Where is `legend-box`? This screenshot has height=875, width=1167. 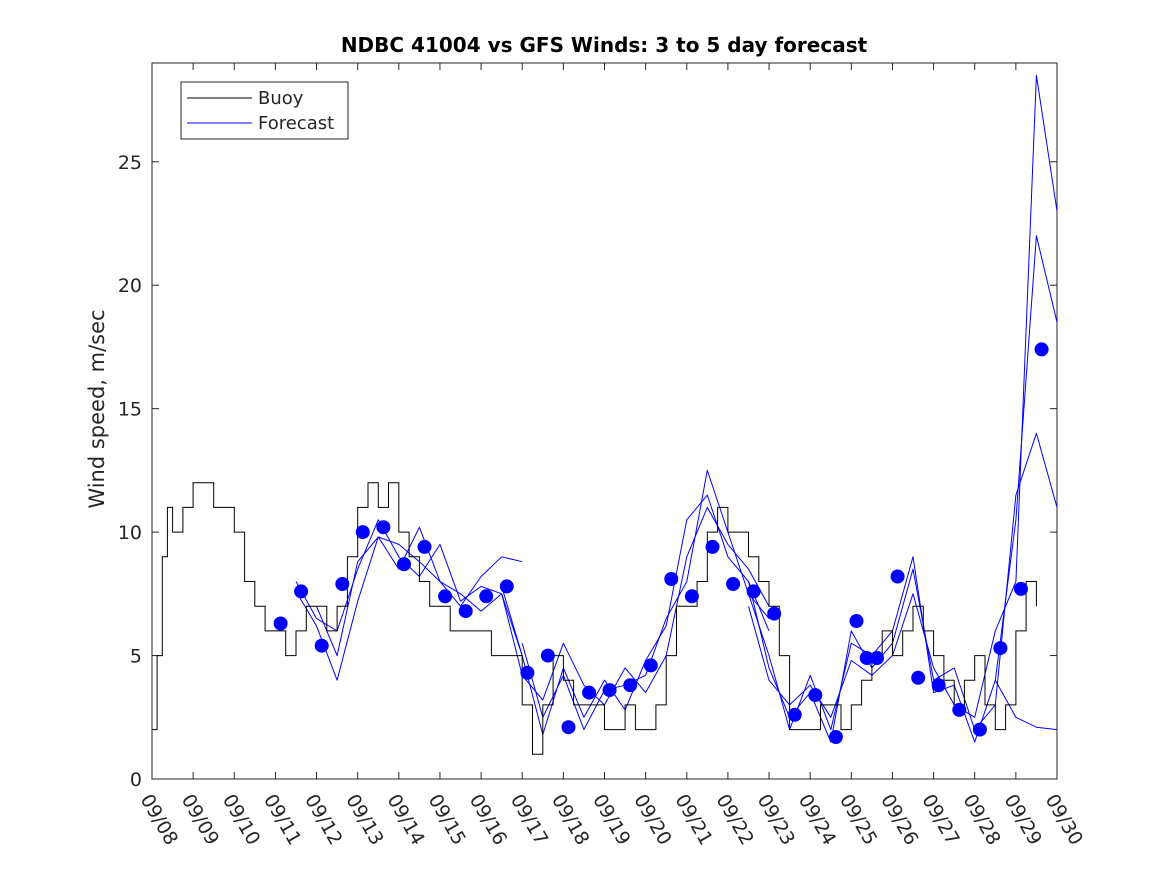
legend-box is located at coordinates (264, 110).